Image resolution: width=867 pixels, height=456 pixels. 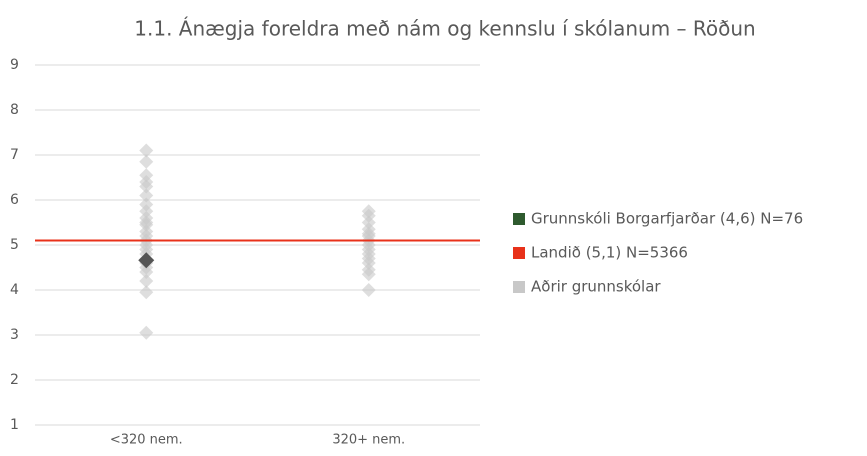 What do you see at coordinates (667, 219) in the screenshot?
I see `legend-label: Grunnskóli Borgarfjarðar (4,6) N=76` at bounding box center [667, 219].